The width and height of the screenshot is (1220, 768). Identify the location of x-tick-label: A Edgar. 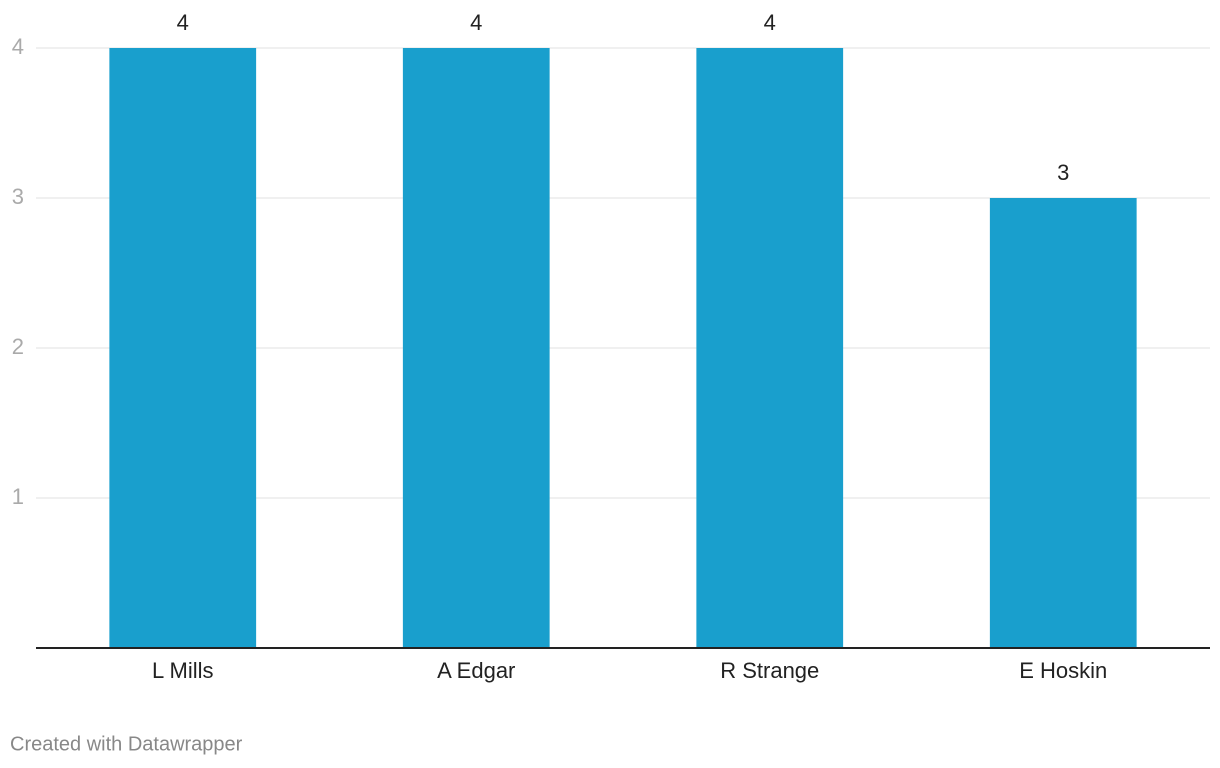
(476, 670).